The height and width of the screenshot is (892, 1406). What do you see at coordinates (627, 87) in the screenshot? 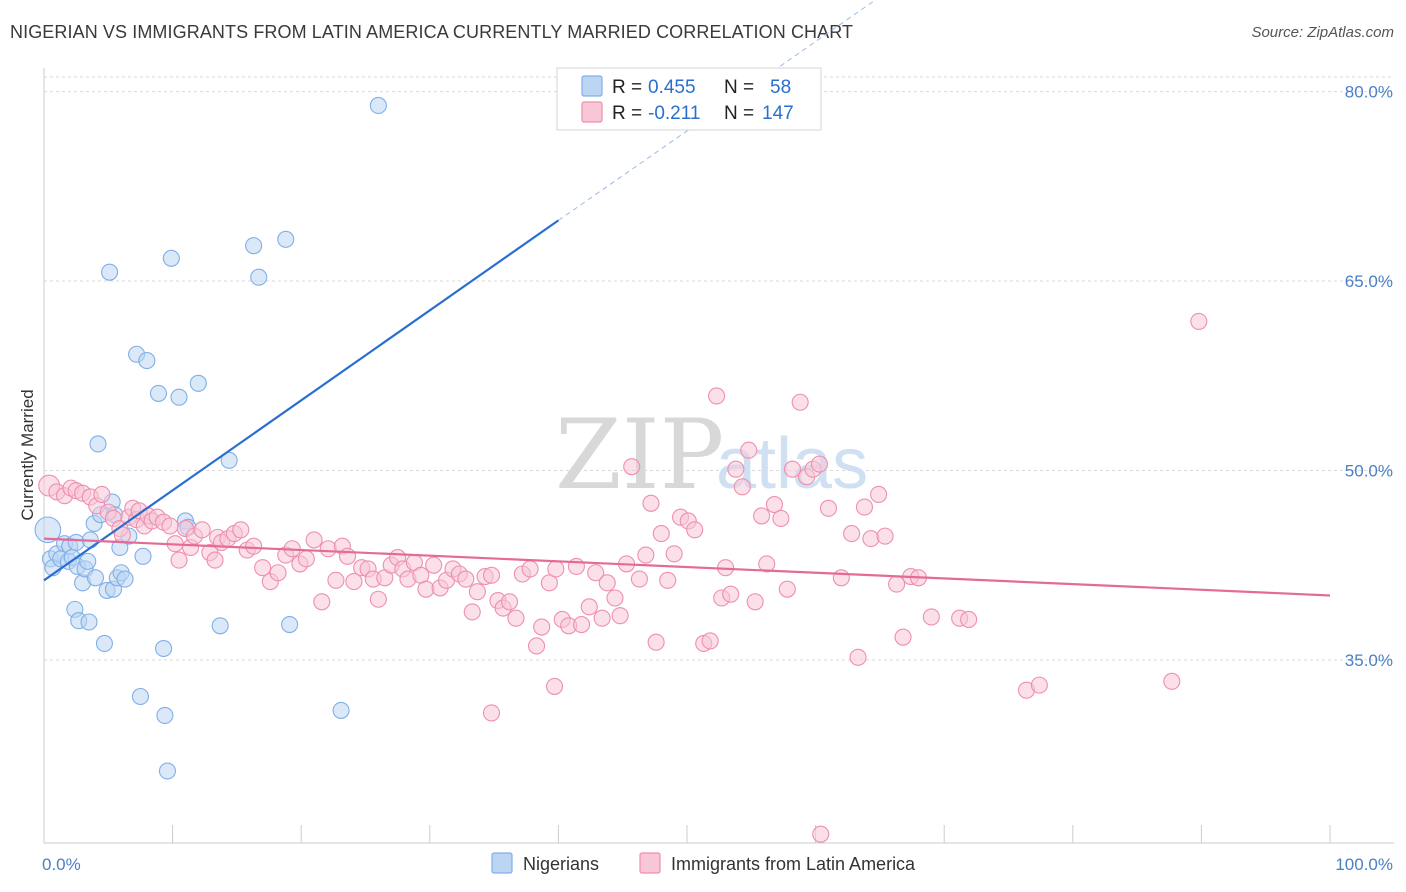
I see `legend-r-label-1: R =` at bounding box center [627, 87].